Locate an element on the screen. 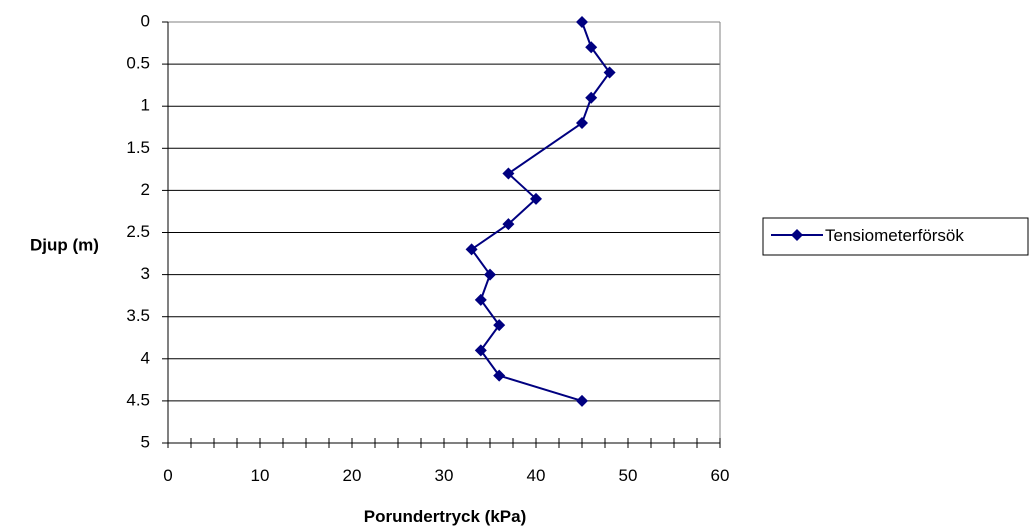 This screenshot has width=1036, height=531. x-tick-labels: 0 10 20 30 40 50 60 is located at coordinates (446, 475).